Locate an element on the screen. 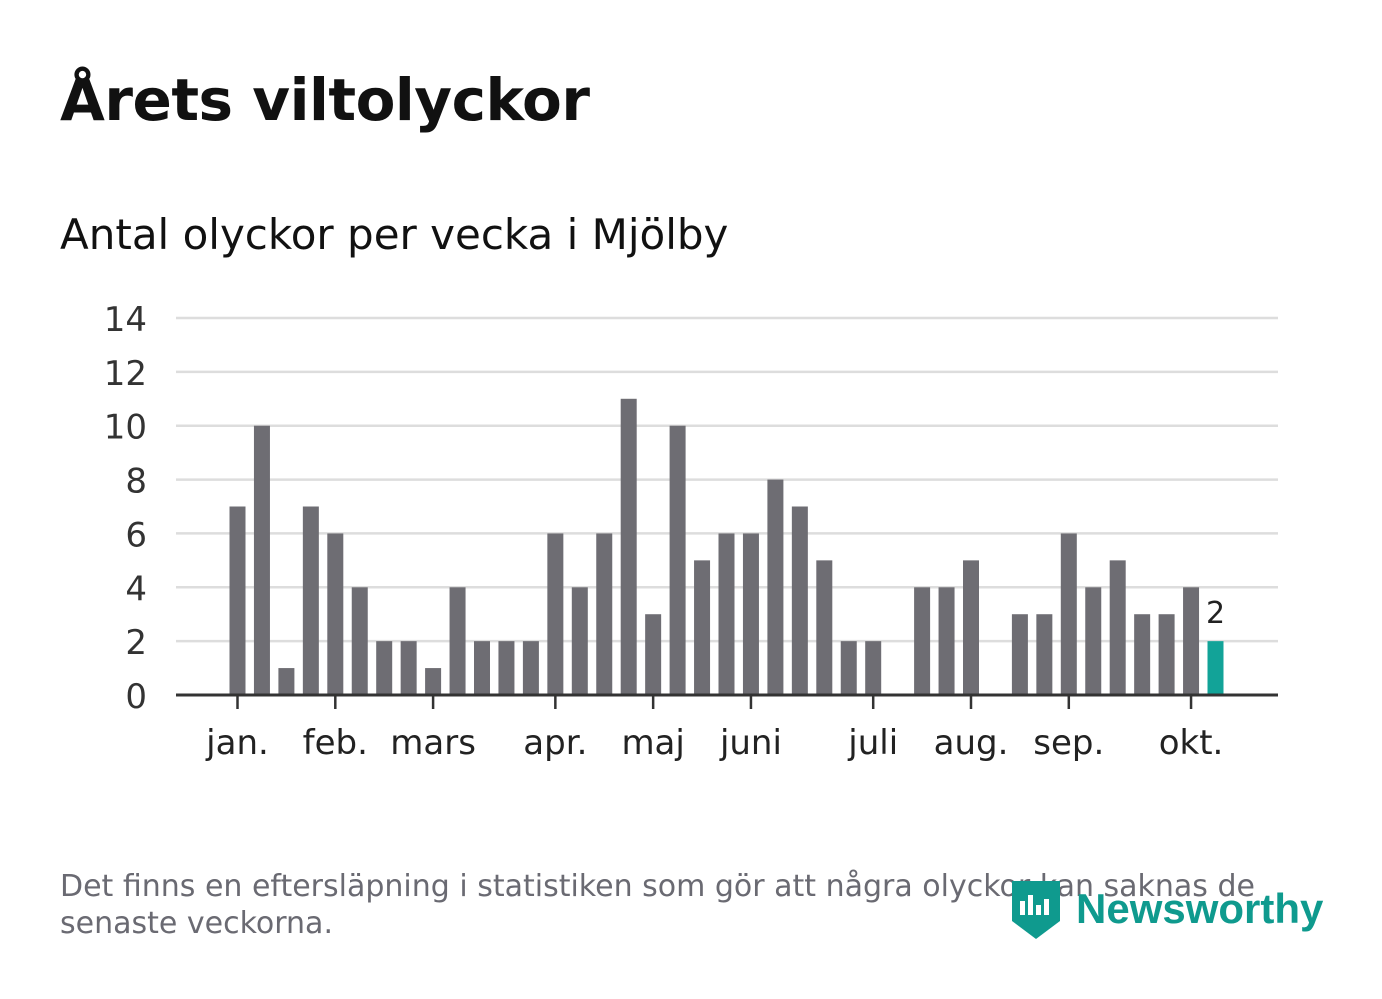 This screenshot has width=1382, height=999. chart-title: Årets viltolyckor is located at coordinates (325, 100).